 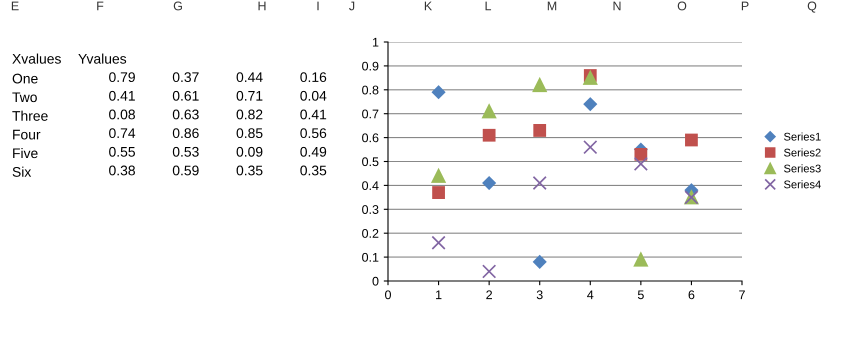 What do you see at coordinates (370, 137) in the screenshot?
I see `y-tick-label: 0.6` at bounding box center [370, 137].